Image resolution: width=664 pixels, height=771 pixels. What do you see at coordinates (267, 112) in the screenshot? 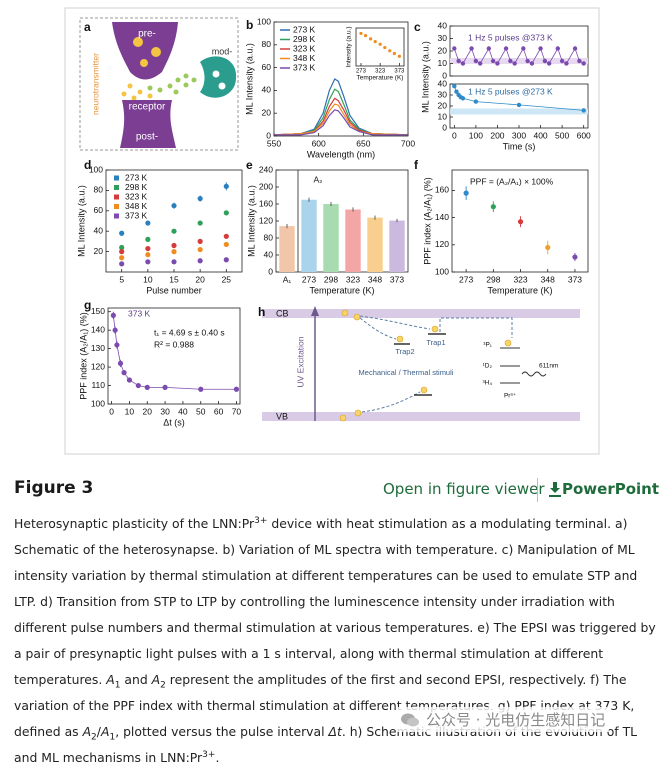
I see `y-tick-label: 20` at bounding box center [267, 112].